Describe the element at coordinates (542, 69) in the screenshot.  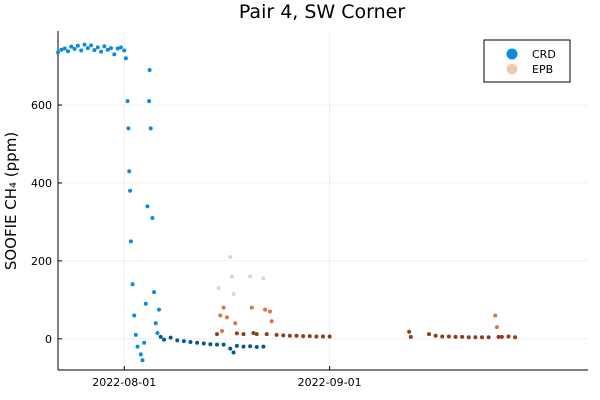
I see `legend-label-epb: EPB` at that location.